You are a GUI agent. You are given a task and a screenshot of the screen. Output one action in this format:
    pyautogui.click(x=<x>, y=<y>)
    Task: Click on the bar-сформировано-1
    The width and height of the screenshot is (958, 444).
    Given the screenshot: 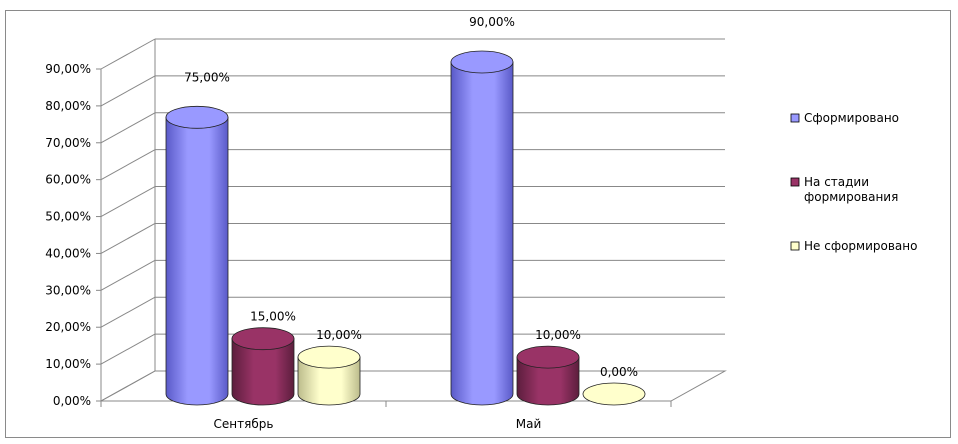 What is the action you would take?
    pyautogui.click(x=482, y=228)
    